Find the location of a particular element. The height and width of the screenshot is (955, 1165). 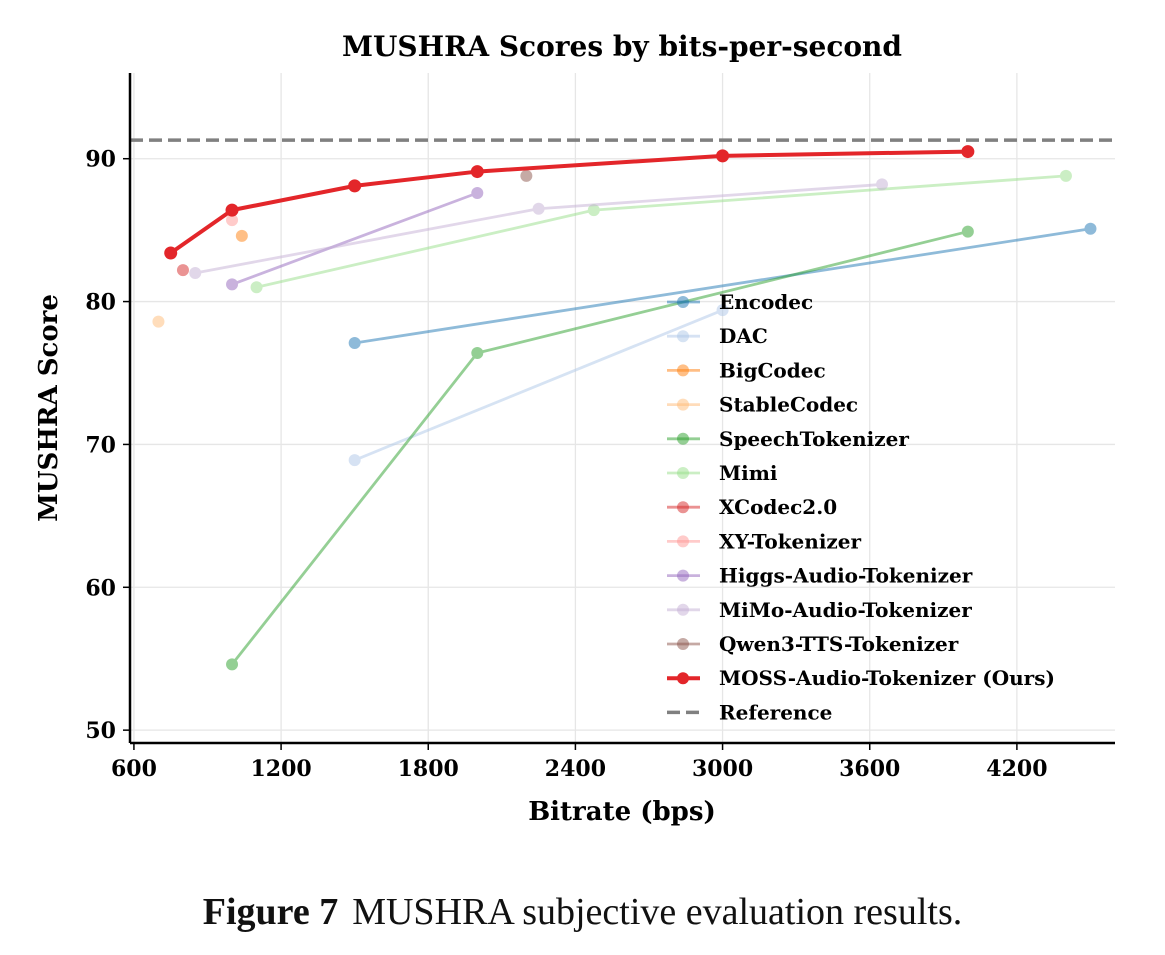

legend-label: Reference is located at coordinates (775, 712).